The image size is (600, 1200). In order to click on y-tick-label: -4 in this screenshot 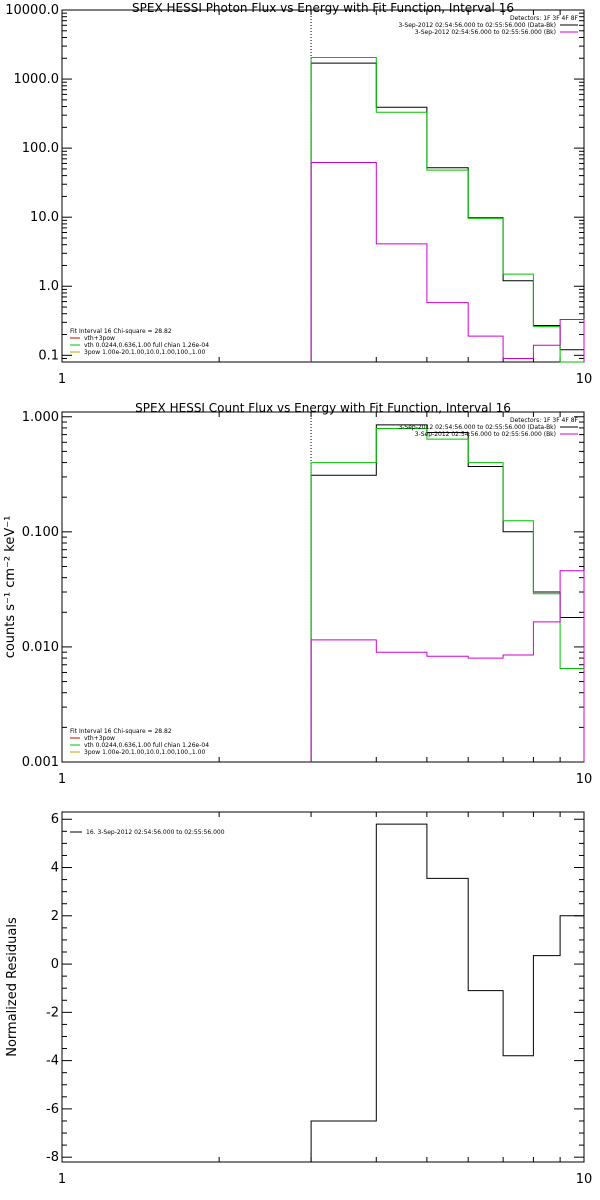, I will do `click(52, 1061)`.